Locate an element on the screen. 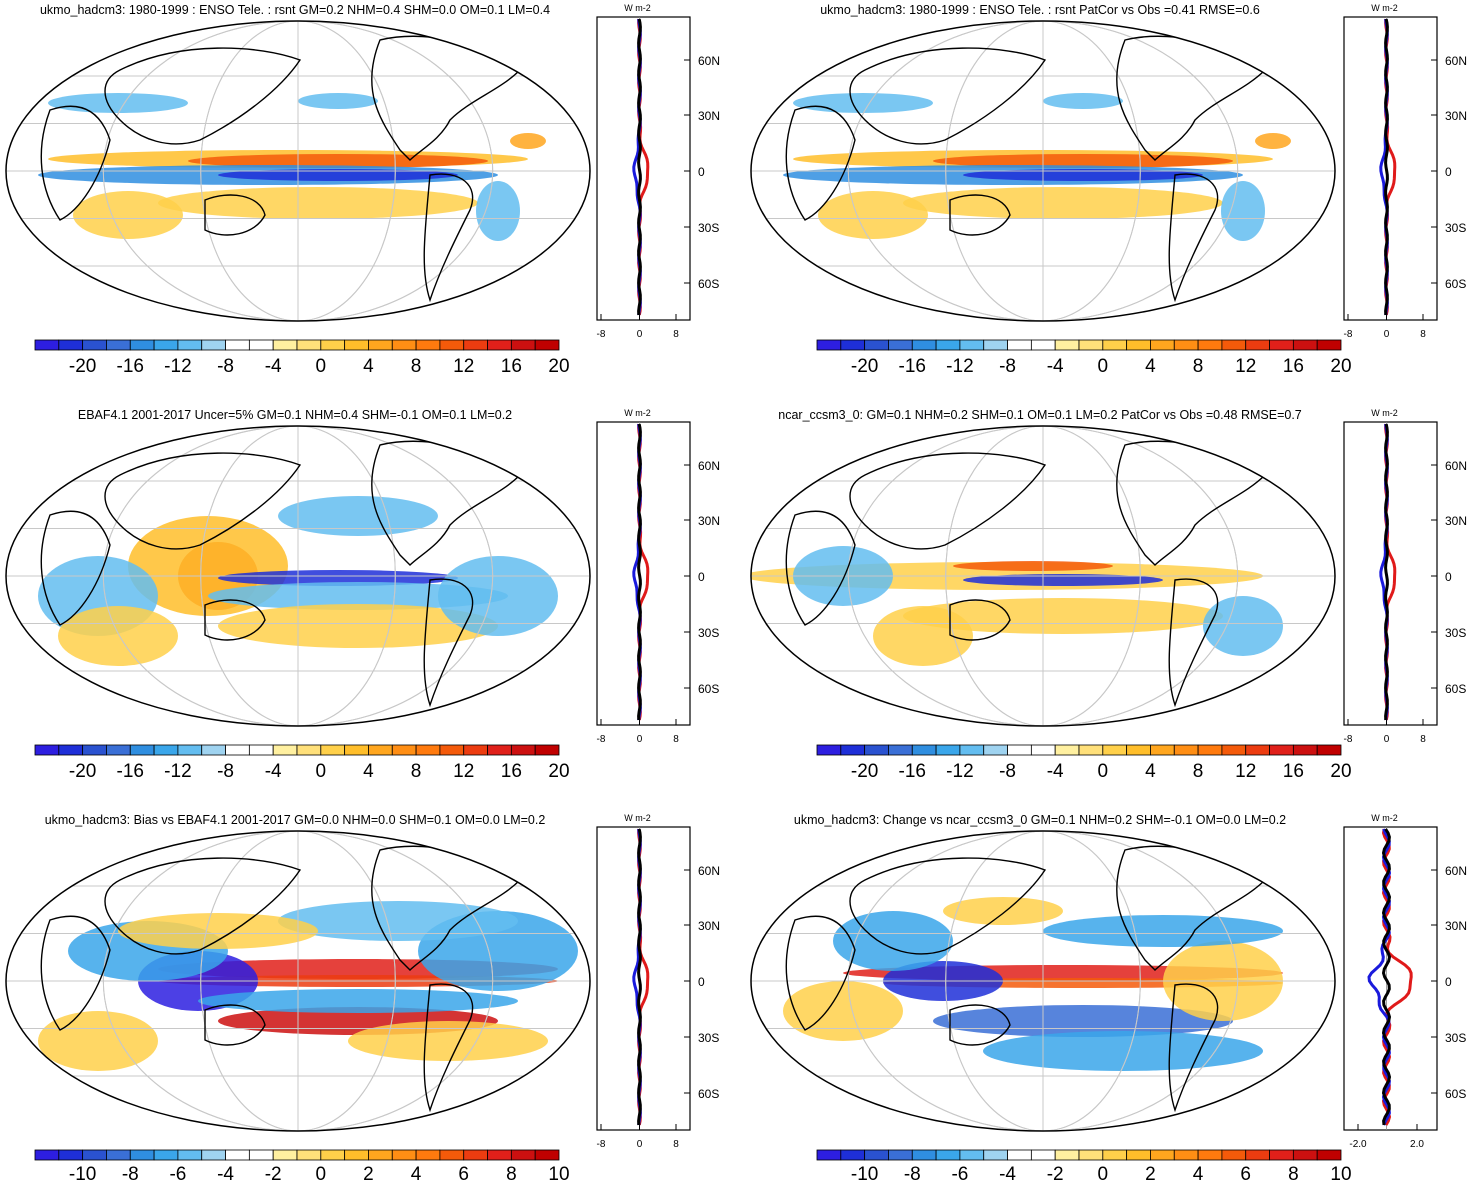  profile-curve is located at coordinates (1386, 977).